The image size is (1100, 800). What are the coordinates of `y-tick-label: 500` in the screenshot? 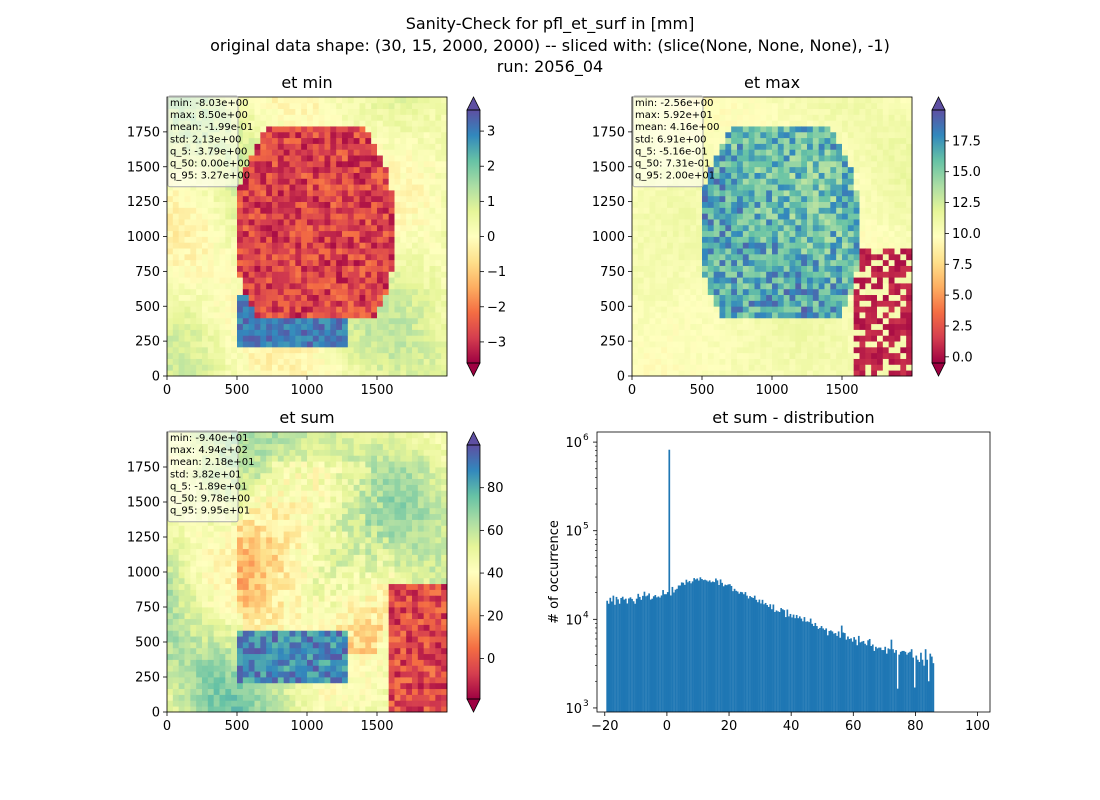 It's located at (612, 307).